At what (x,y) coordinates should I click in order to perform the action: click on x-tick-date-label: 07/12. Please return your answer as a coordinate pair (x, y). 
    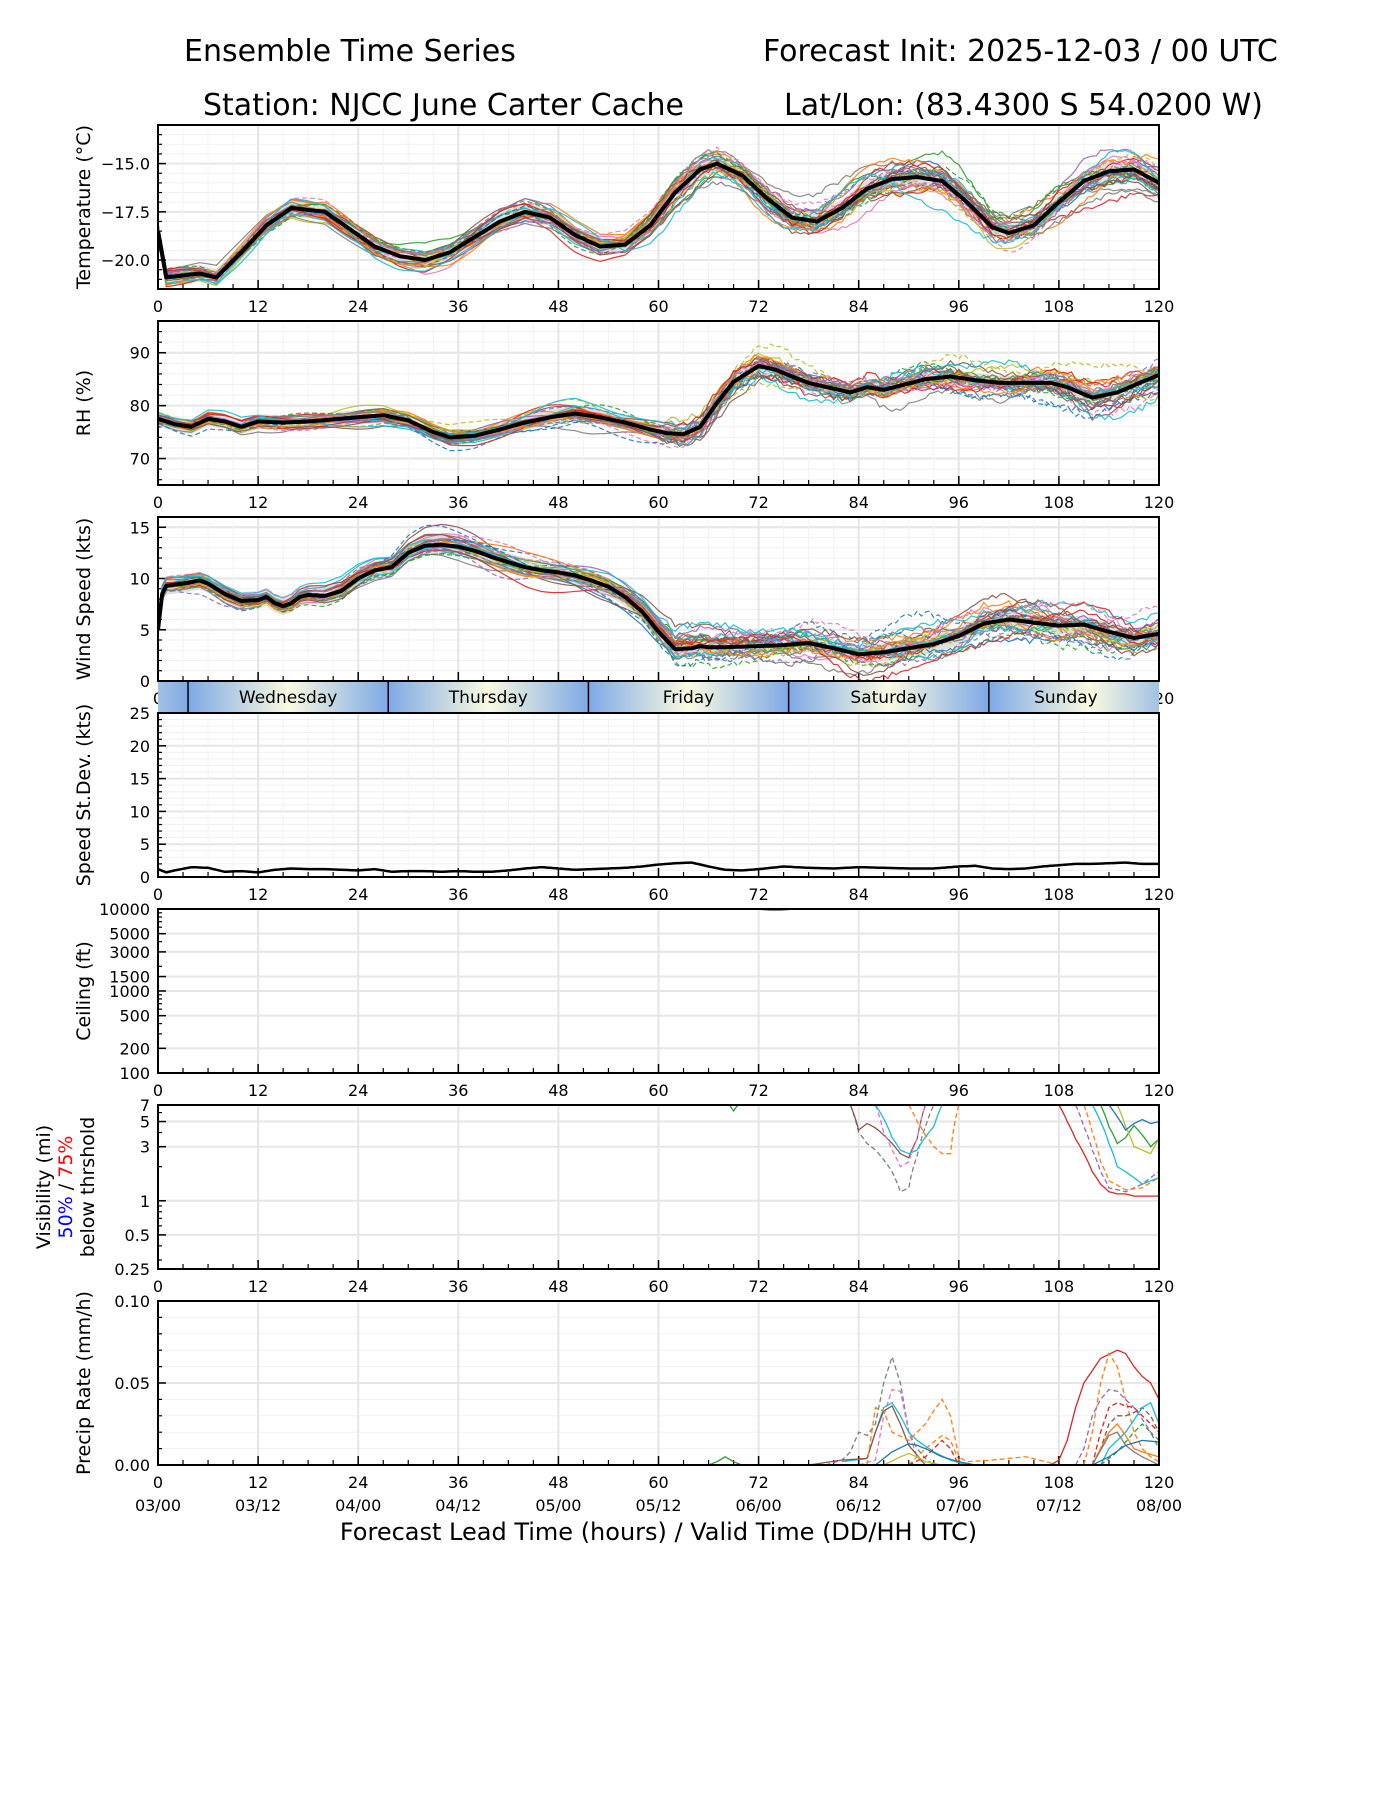
    Looking at the image, I should click on (1059, 1505).